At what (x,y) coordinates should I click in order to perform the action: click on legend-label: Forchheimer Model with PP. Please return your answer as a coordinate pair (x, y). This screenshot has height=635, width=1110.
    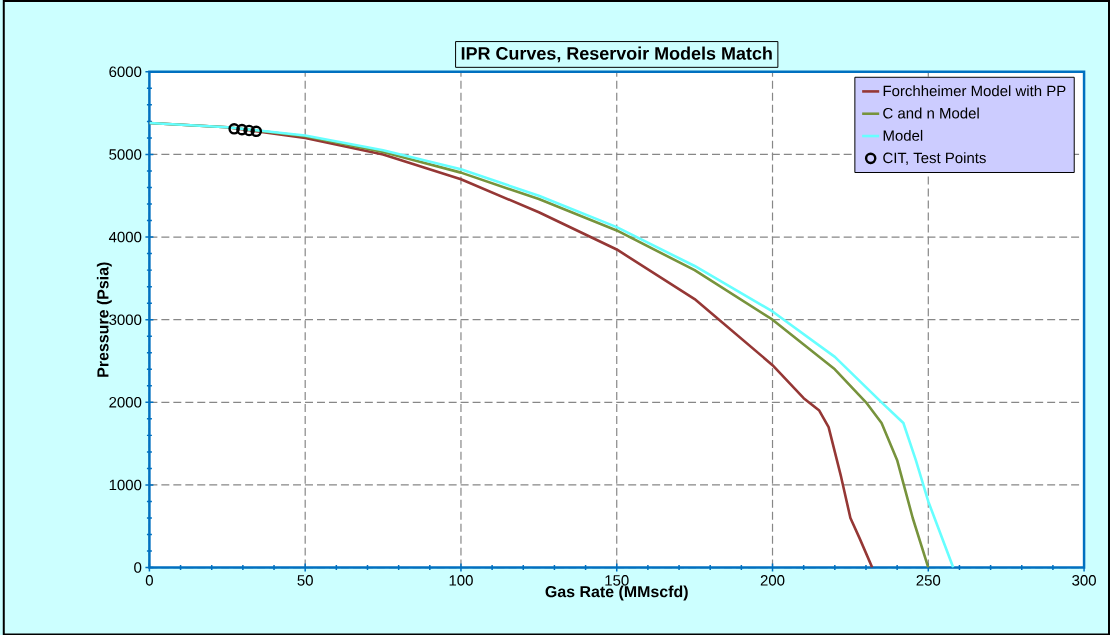
    Looking at the image, I should click on (974, 91).